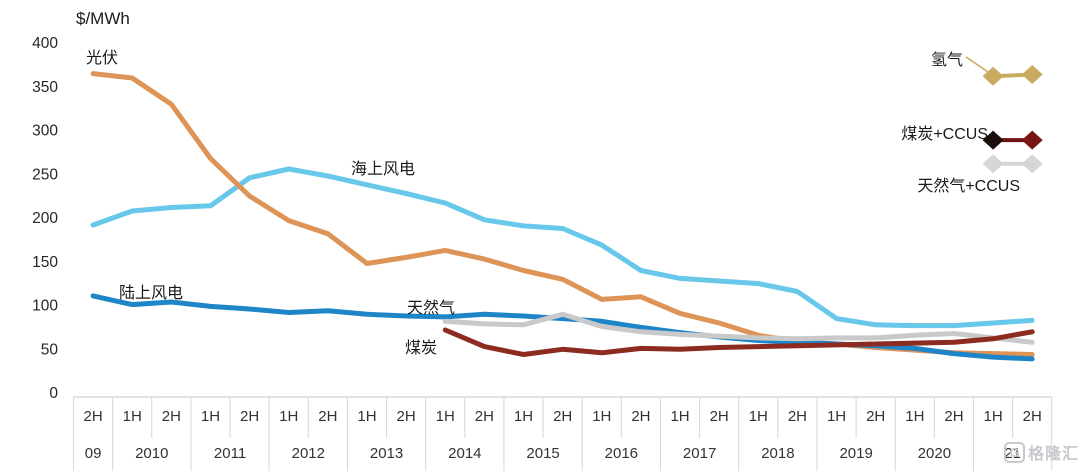 The height and width of the screenshot is (476, 1080). What do you see at coordinates (45, 87) in the screenshot?
I see `y-tick-label: 350` at bounding box center [45, 87].